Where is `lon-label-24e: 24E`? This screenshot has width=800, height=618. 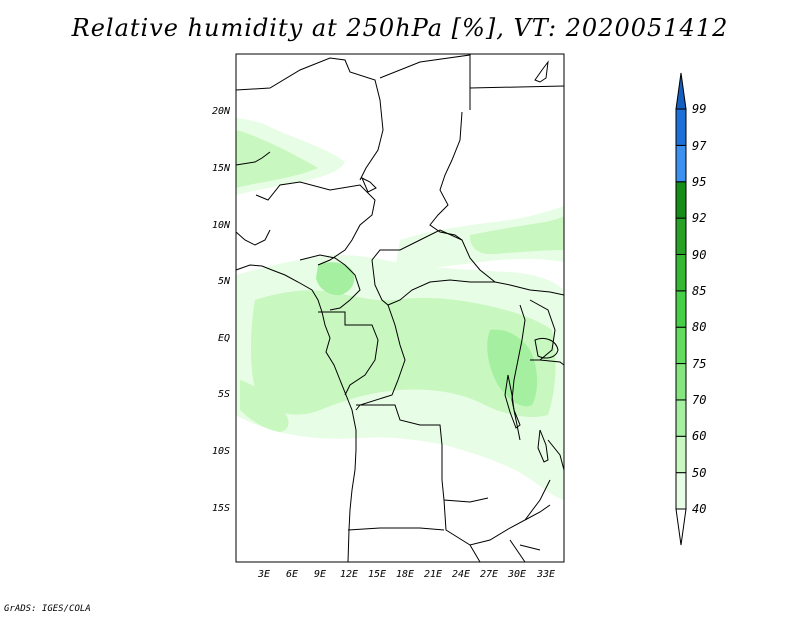
lon-label-24e: 24E is located at coordinates (461, 574).